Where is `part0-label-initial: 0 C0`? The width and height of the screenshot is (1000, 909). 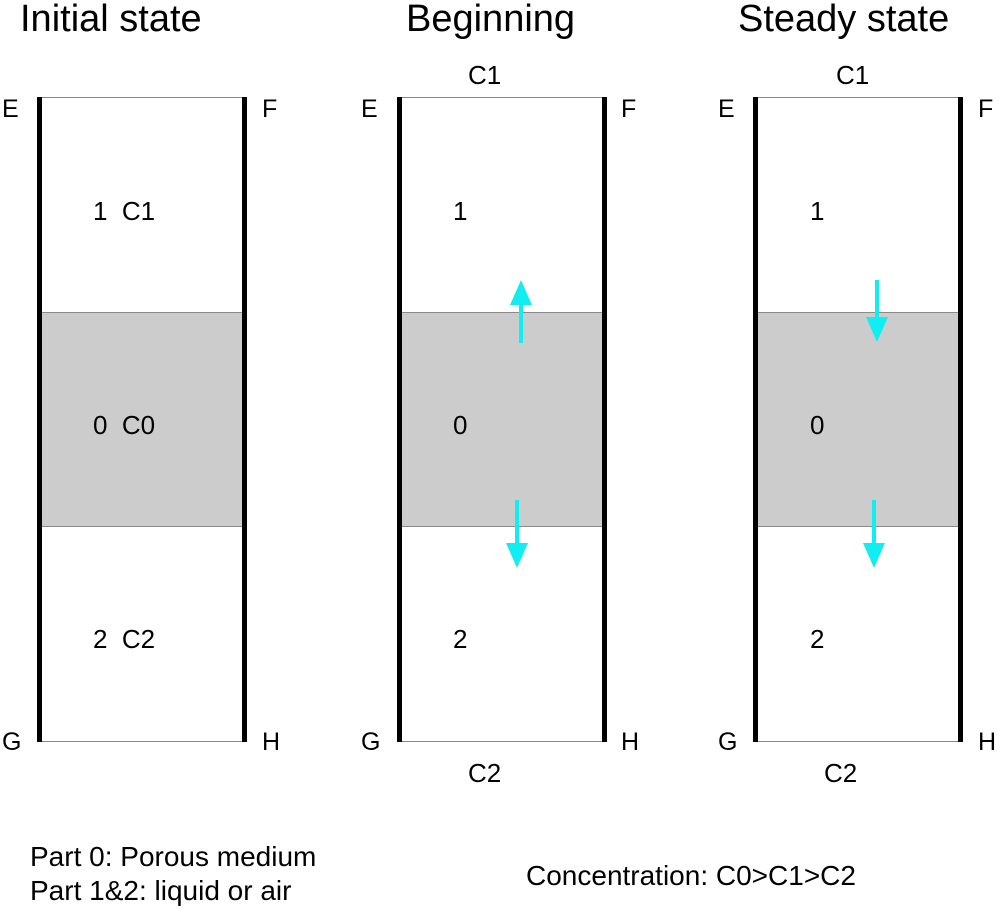
part0-label-initial: 0 C0 is located at coordinates (124, 425).